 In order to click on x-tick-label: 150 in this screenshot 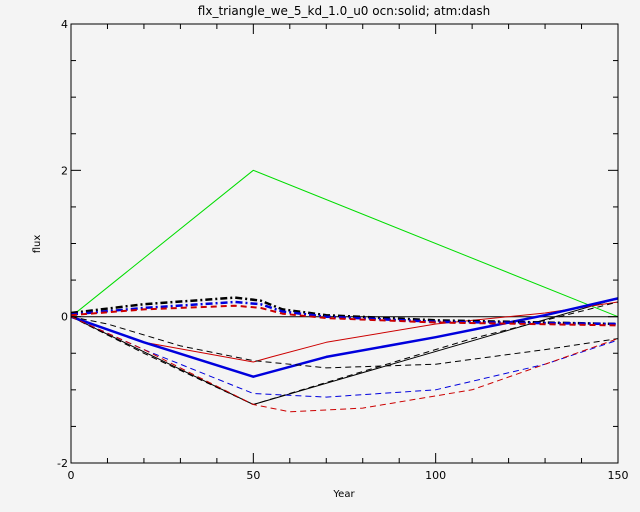, I will do `click(618, 475)`.